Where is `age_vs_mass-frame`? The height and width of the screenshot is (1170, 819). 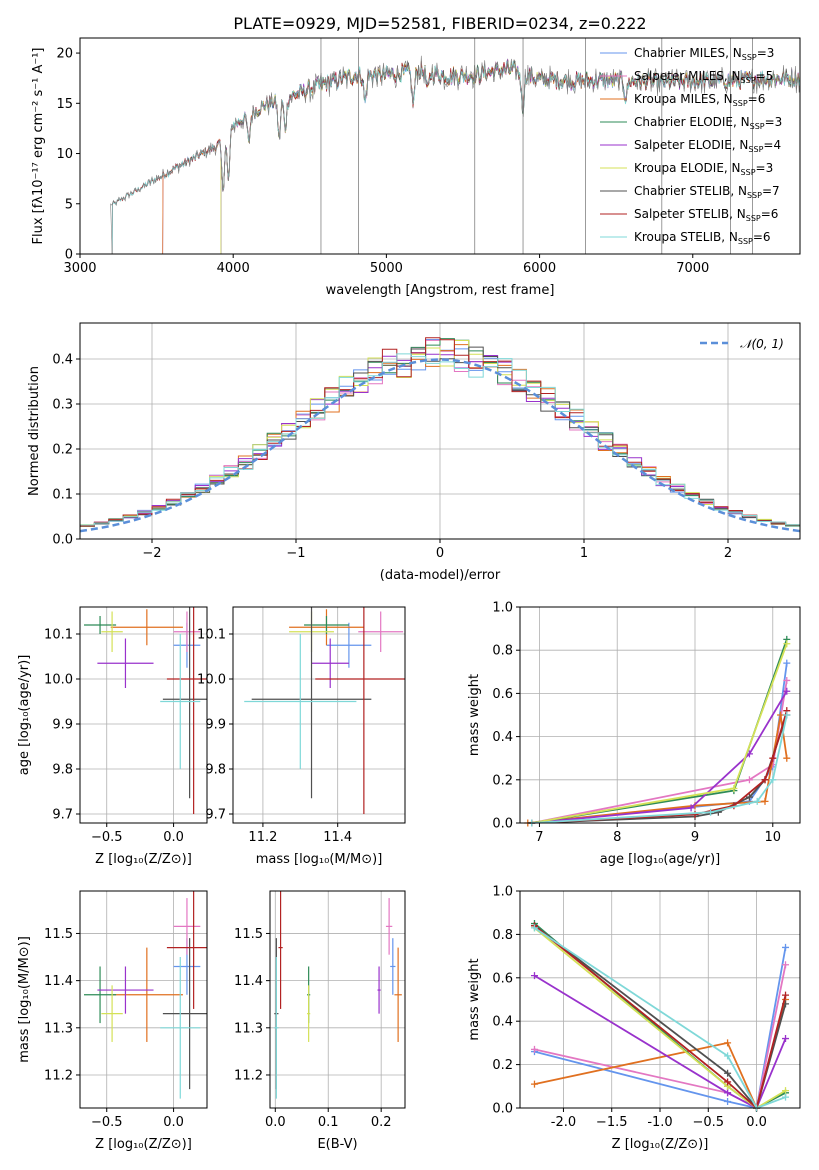
age_vs_mass-frame is located at coordinates (319, 715).